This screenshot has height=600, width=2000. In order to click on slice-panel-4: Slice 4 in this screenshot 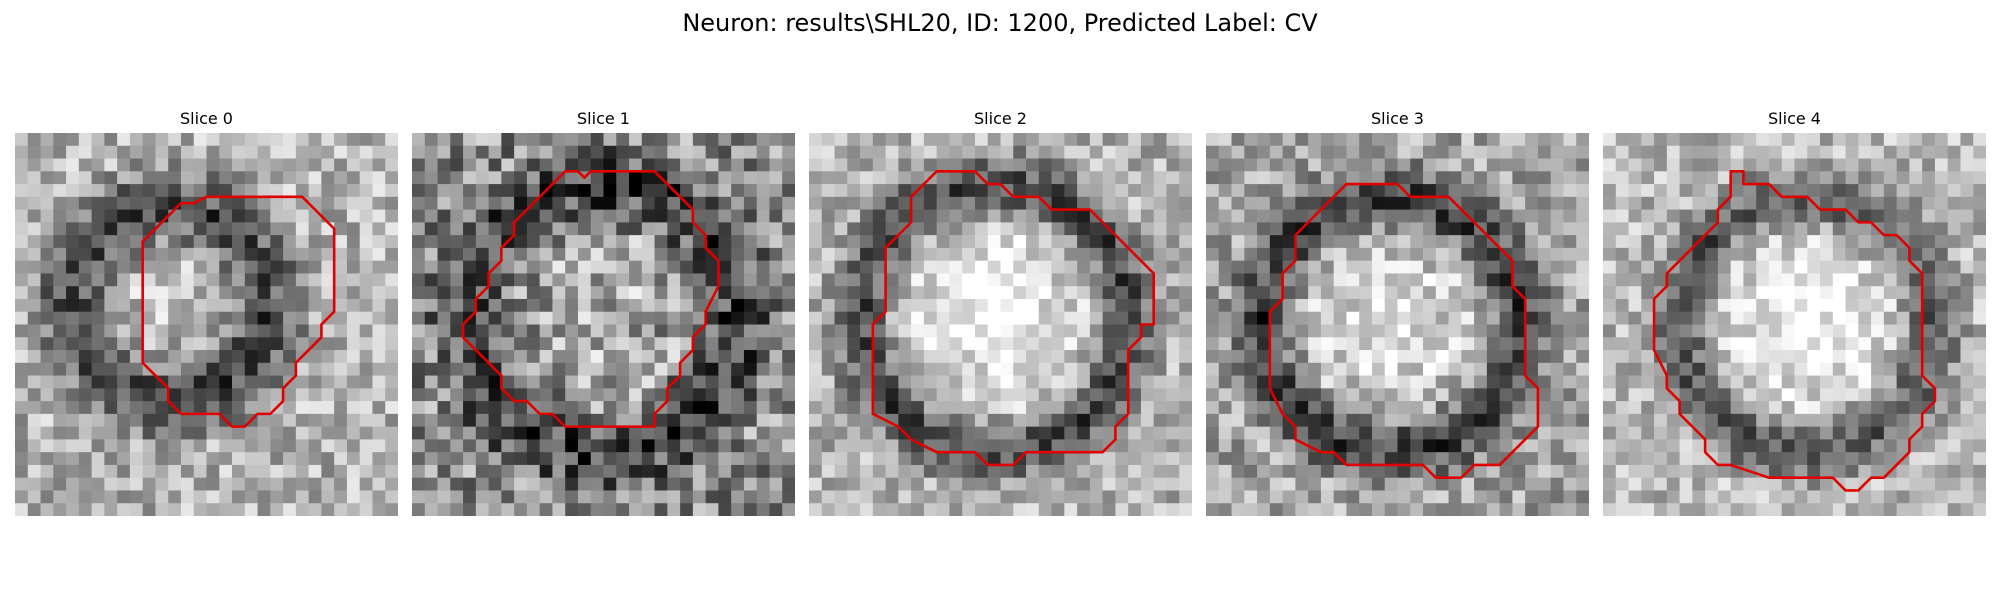, I will do `click(1794, 311)`.